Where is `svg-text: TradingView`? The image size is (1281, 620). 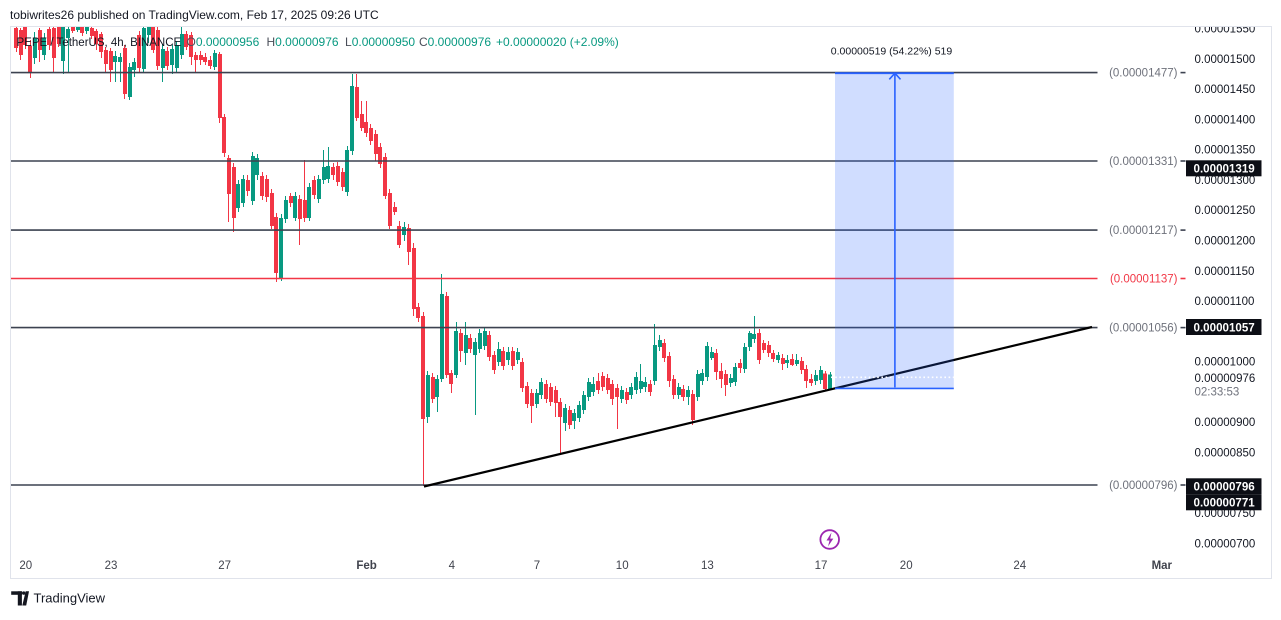 svg-text: TradingView is located at coordinates (70, 598).